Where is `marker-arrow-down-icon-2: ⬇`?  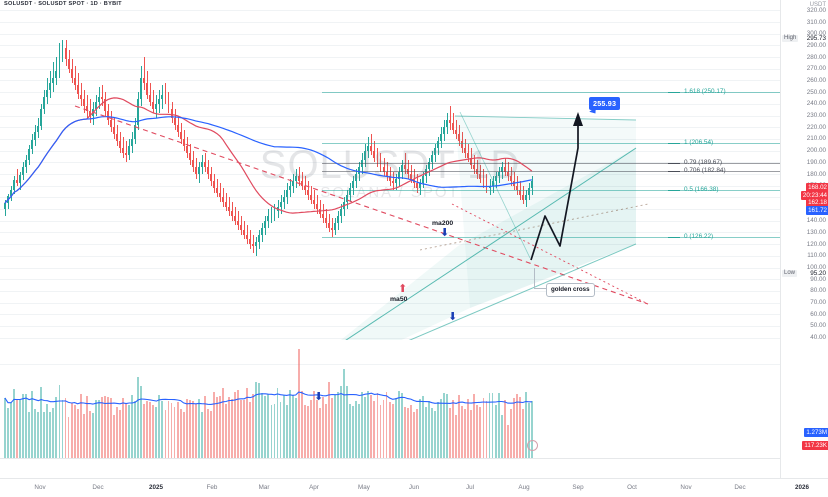
marker-arrow-down-icon-2: ⬇ is located at coordinates (319, 397).